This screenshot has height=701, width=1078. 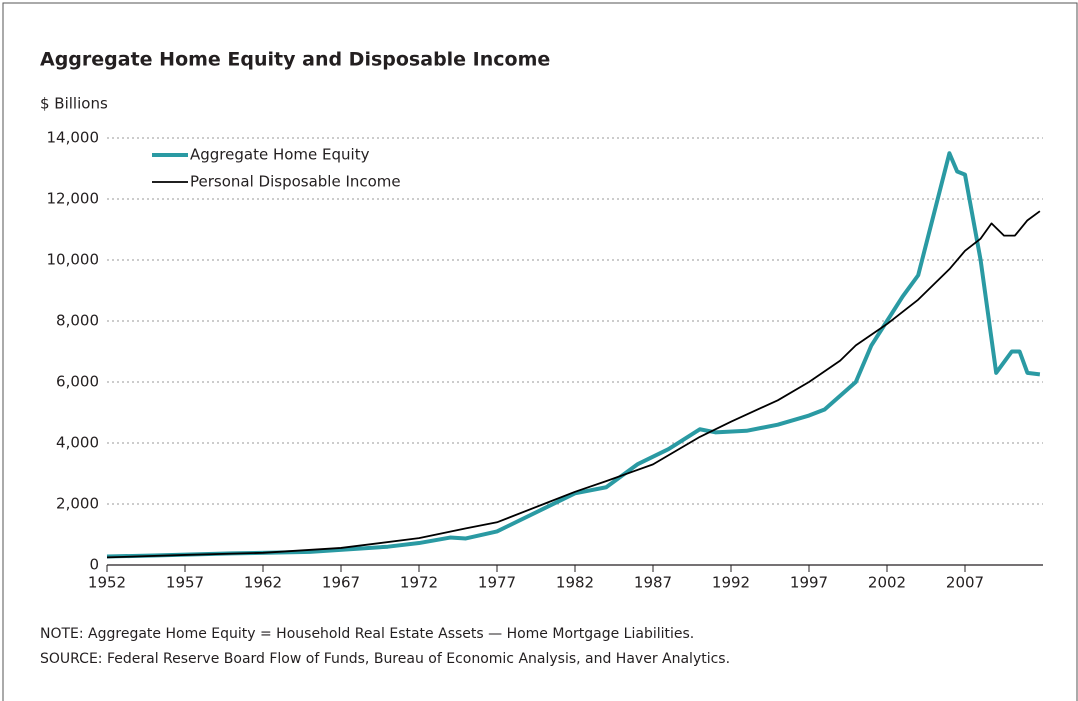 I want to click on x-tick-label: 1972, so click(x=419, y=583).